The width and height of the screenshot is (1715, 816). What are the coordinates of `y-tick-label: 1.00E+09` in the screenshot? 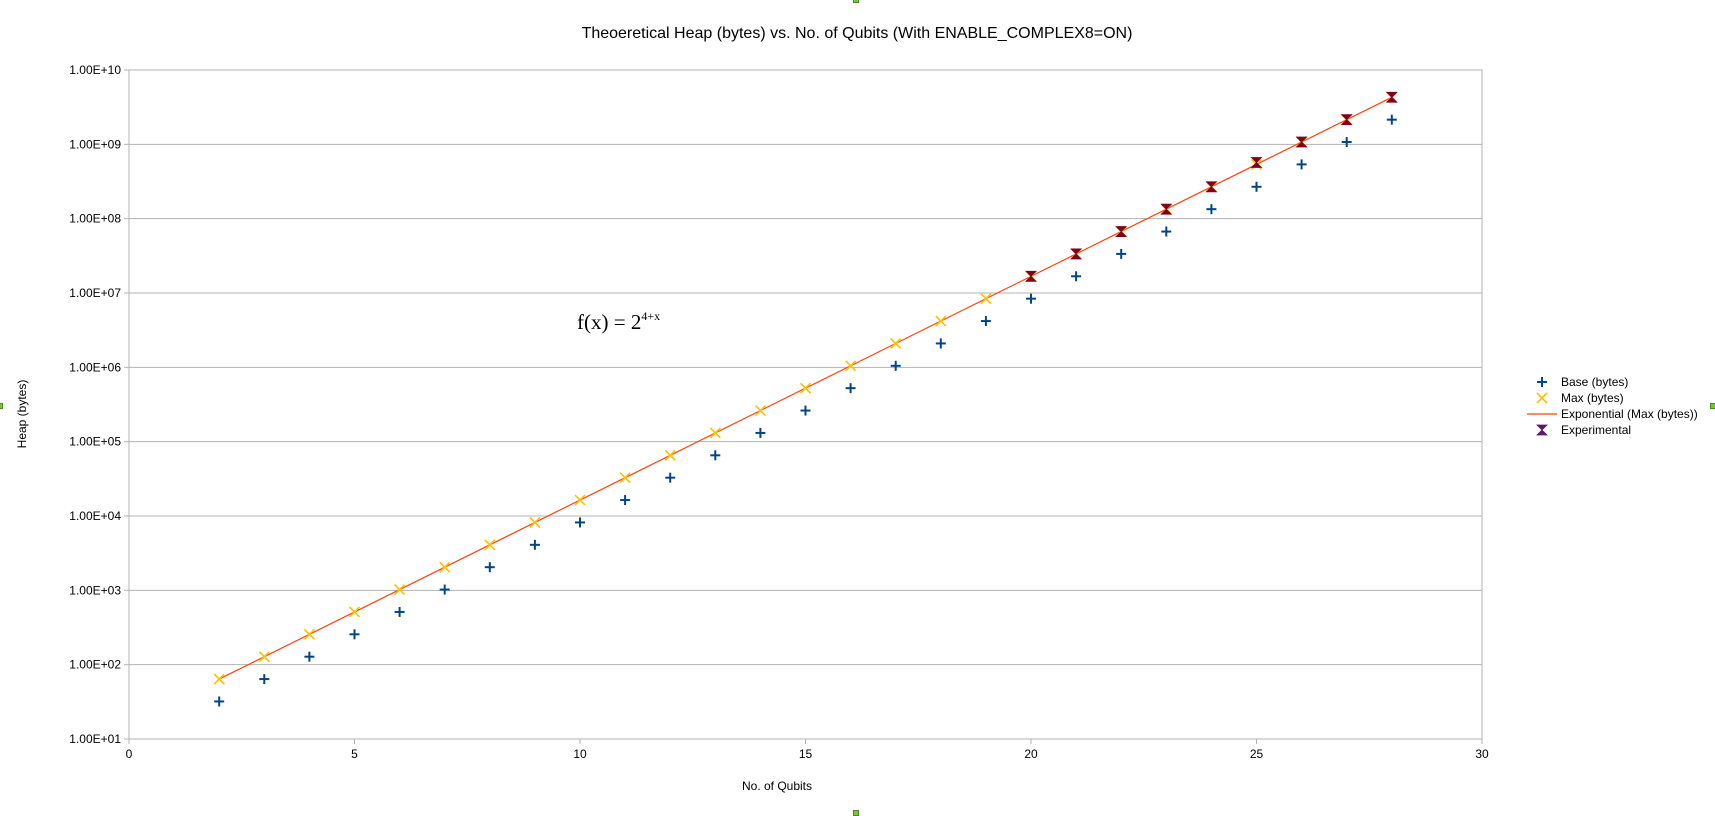 It's located at (95, 144).